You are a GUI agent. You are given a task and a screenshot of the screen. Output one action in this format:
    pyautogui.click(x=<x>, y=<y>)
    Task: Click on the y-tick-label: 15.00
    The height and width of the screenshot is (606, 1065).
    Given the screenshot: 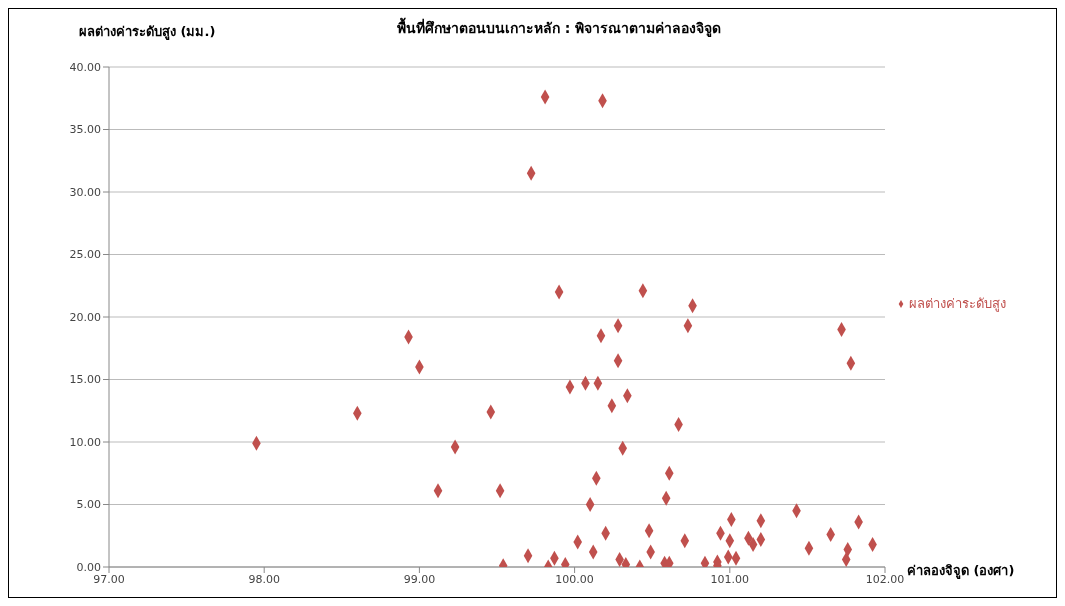 What is the action you would take?
    pyautogui.click(x=85, y=380)
    